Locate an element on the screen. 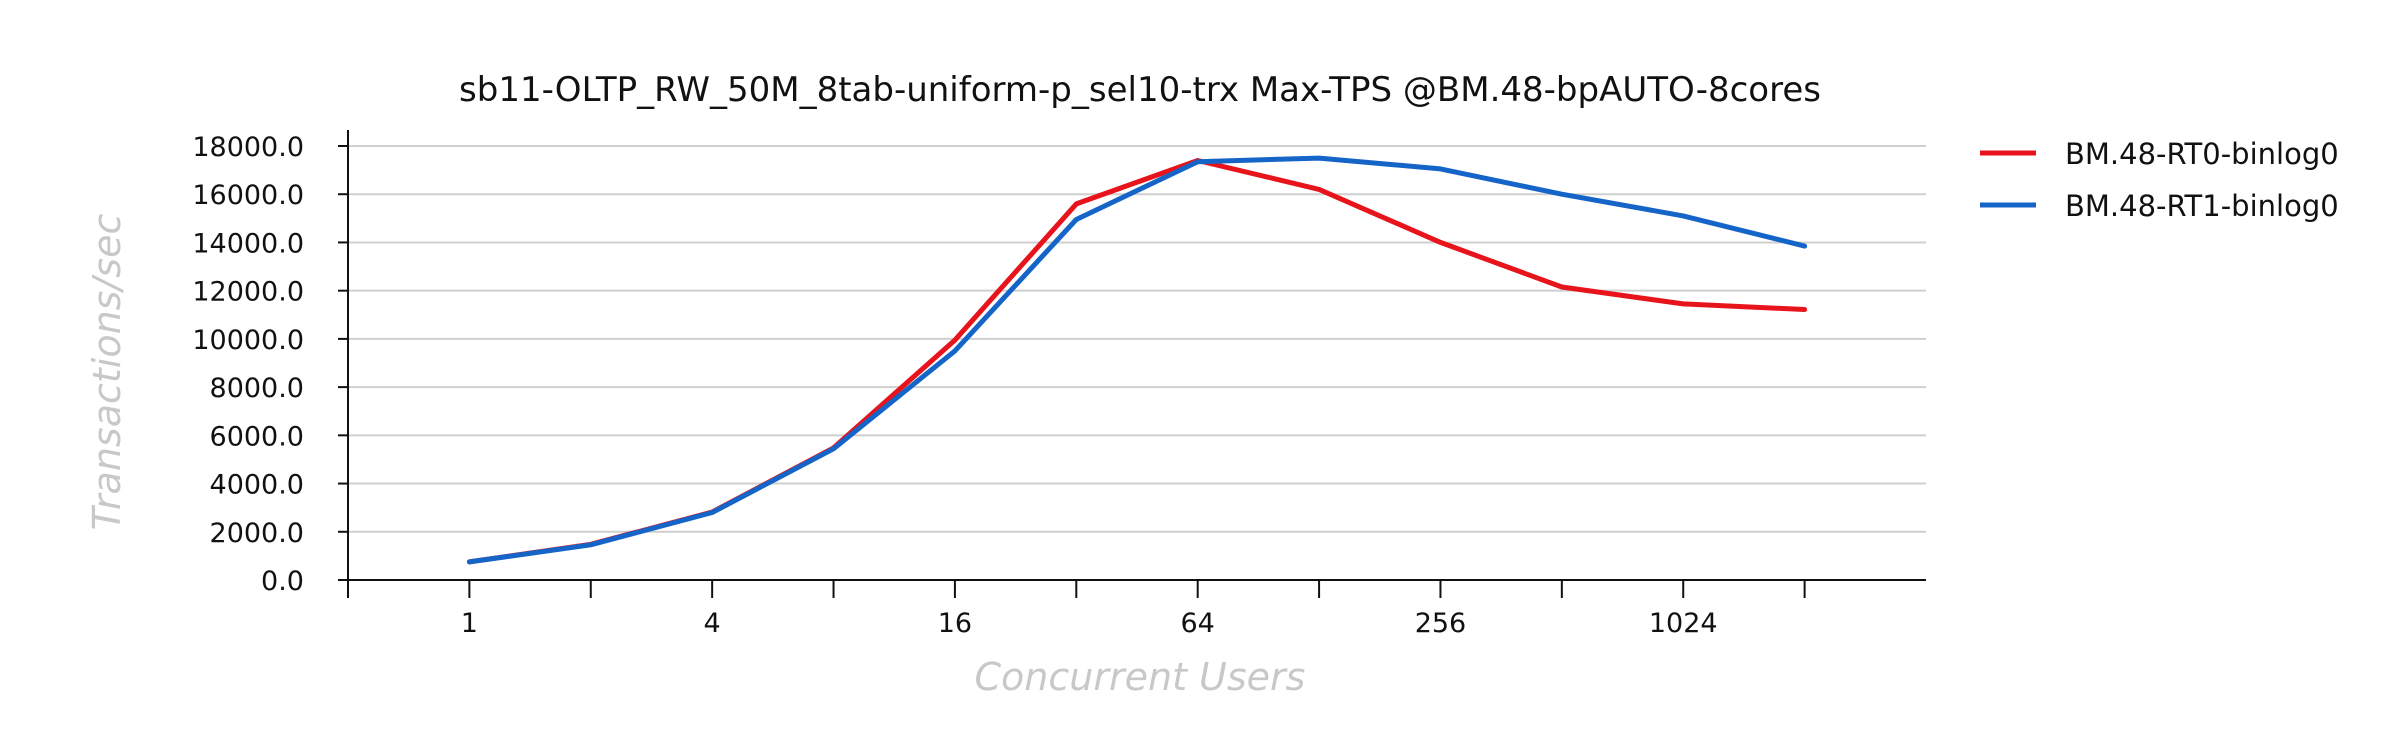 The image size is (2400, 748). x-tick-label: 4 is located at coordinates (712, 623).